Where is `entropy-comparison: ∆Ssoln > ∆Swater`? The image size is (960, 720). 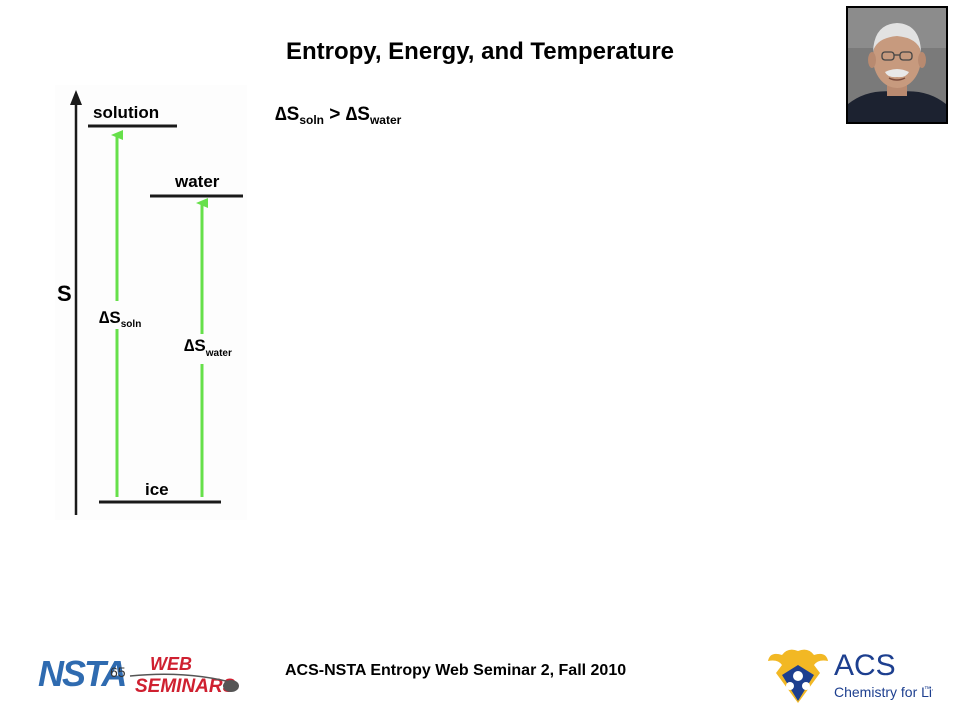
entropy-comparison: ∆Ssoln > ∆Swater is located at coordinates (338, 115).